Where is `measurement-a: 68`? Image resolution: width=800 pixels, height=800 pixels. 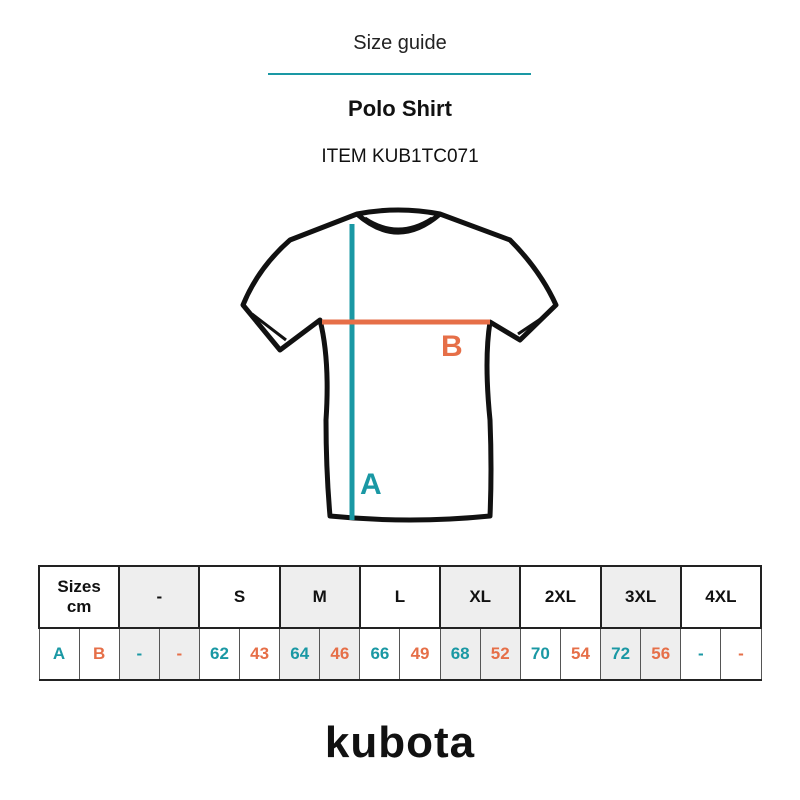 measurement-a: 68 is located at coordinates (460, 654).